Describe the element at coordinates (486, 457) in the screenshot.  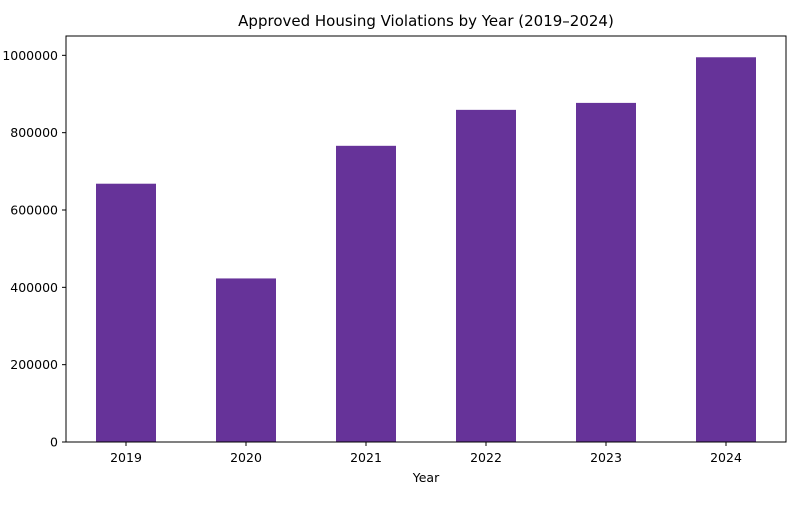
I see `x-tick-label-2022: 2022` at that location.